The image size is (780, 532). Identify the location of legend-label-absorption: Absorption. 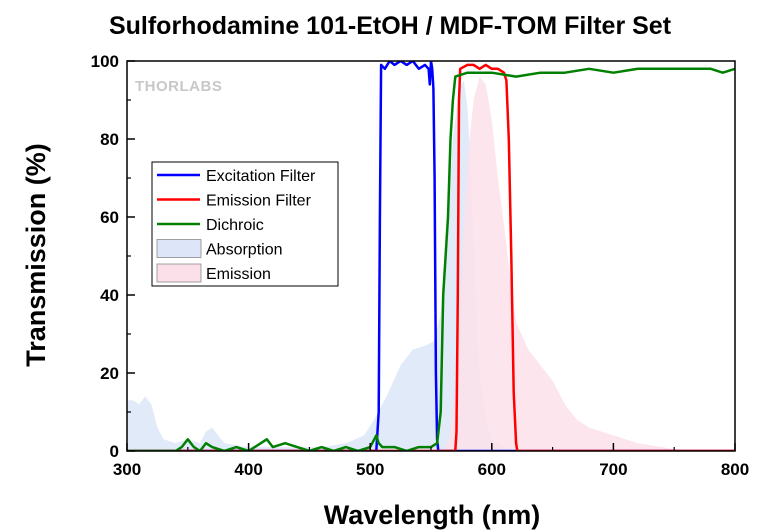
(244, 250).